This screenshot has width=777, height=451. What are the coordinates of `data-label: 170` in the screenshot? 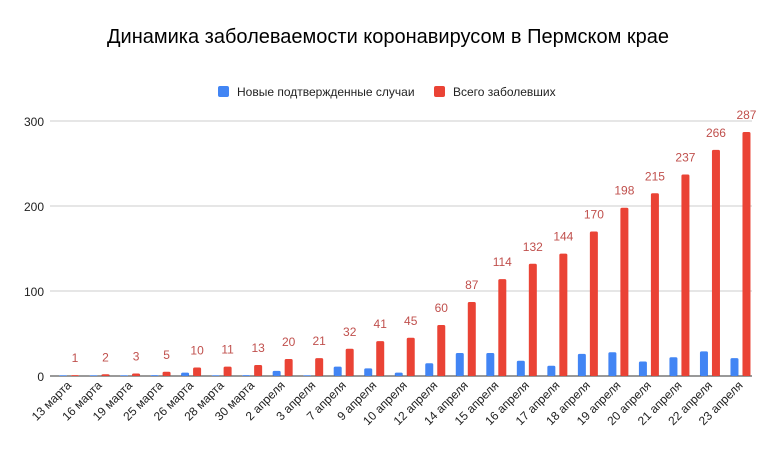 It's located at (594, 215).